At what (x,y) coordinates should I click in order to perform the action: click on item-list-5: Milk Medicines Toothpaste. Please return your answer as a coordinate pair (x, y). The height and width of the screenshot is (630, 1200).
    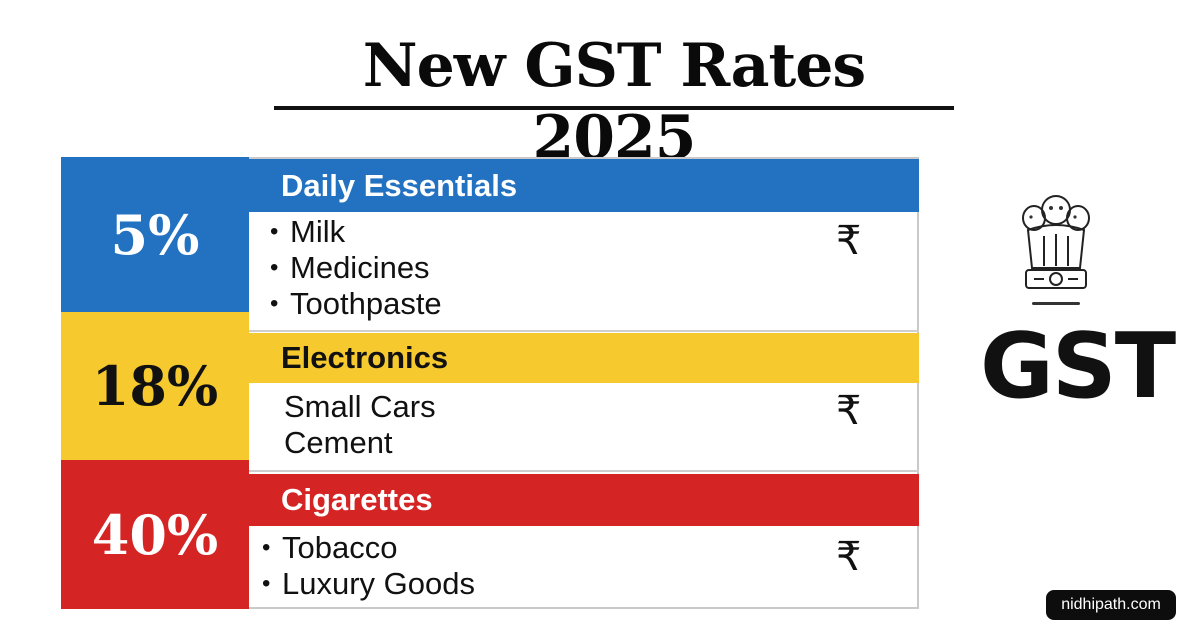
    Looking at the image, I should click on (356, 268).